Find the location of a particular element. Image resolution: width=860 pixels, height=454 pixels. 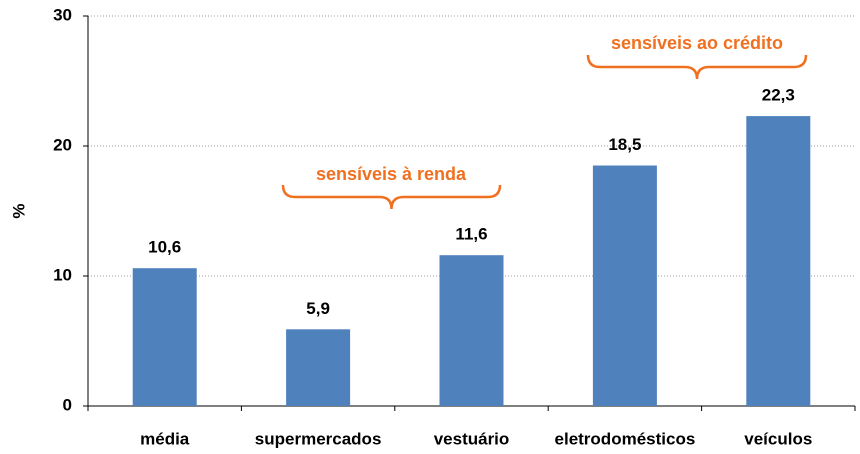

y-tick-label: 10 is located at coordinates (62, 274).